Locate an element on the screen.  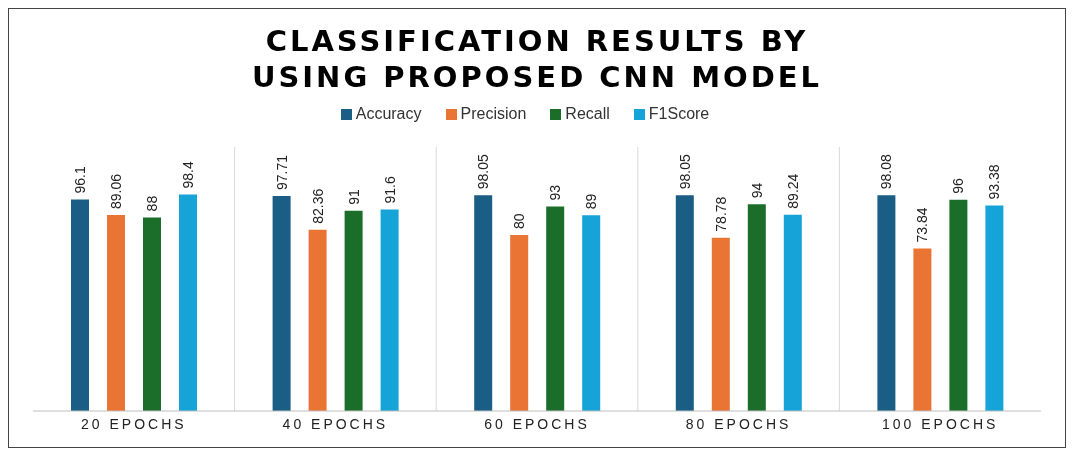
data-label: 98.4 is located at coordinates (188, 175).